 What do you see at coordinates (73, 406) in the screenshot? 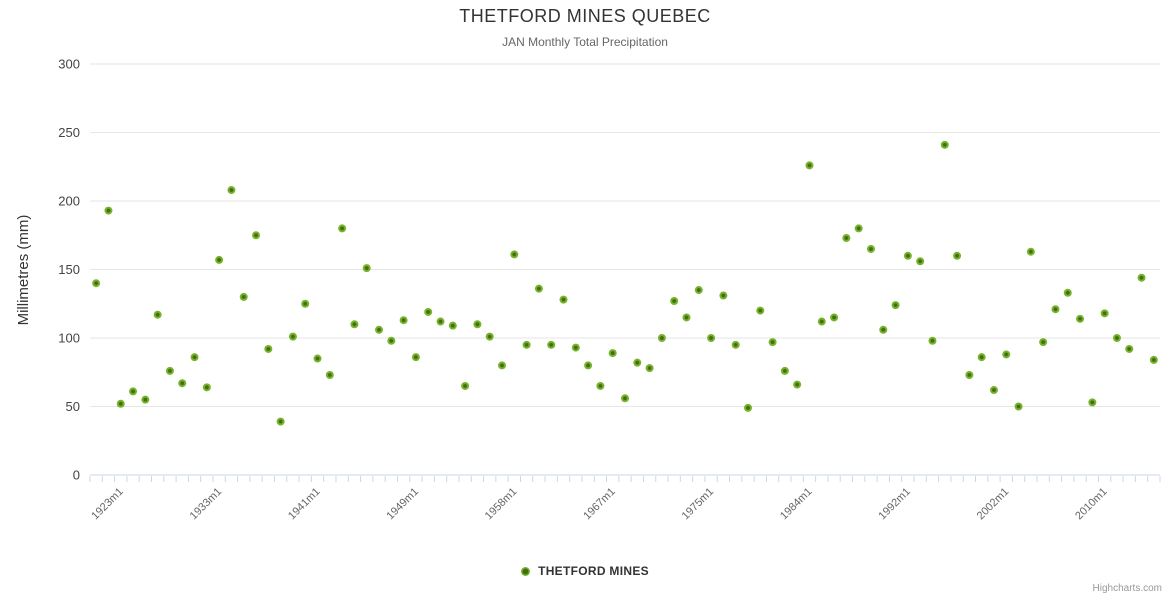
I see `y-tick-label: 50` at bounding box center [73, 406].